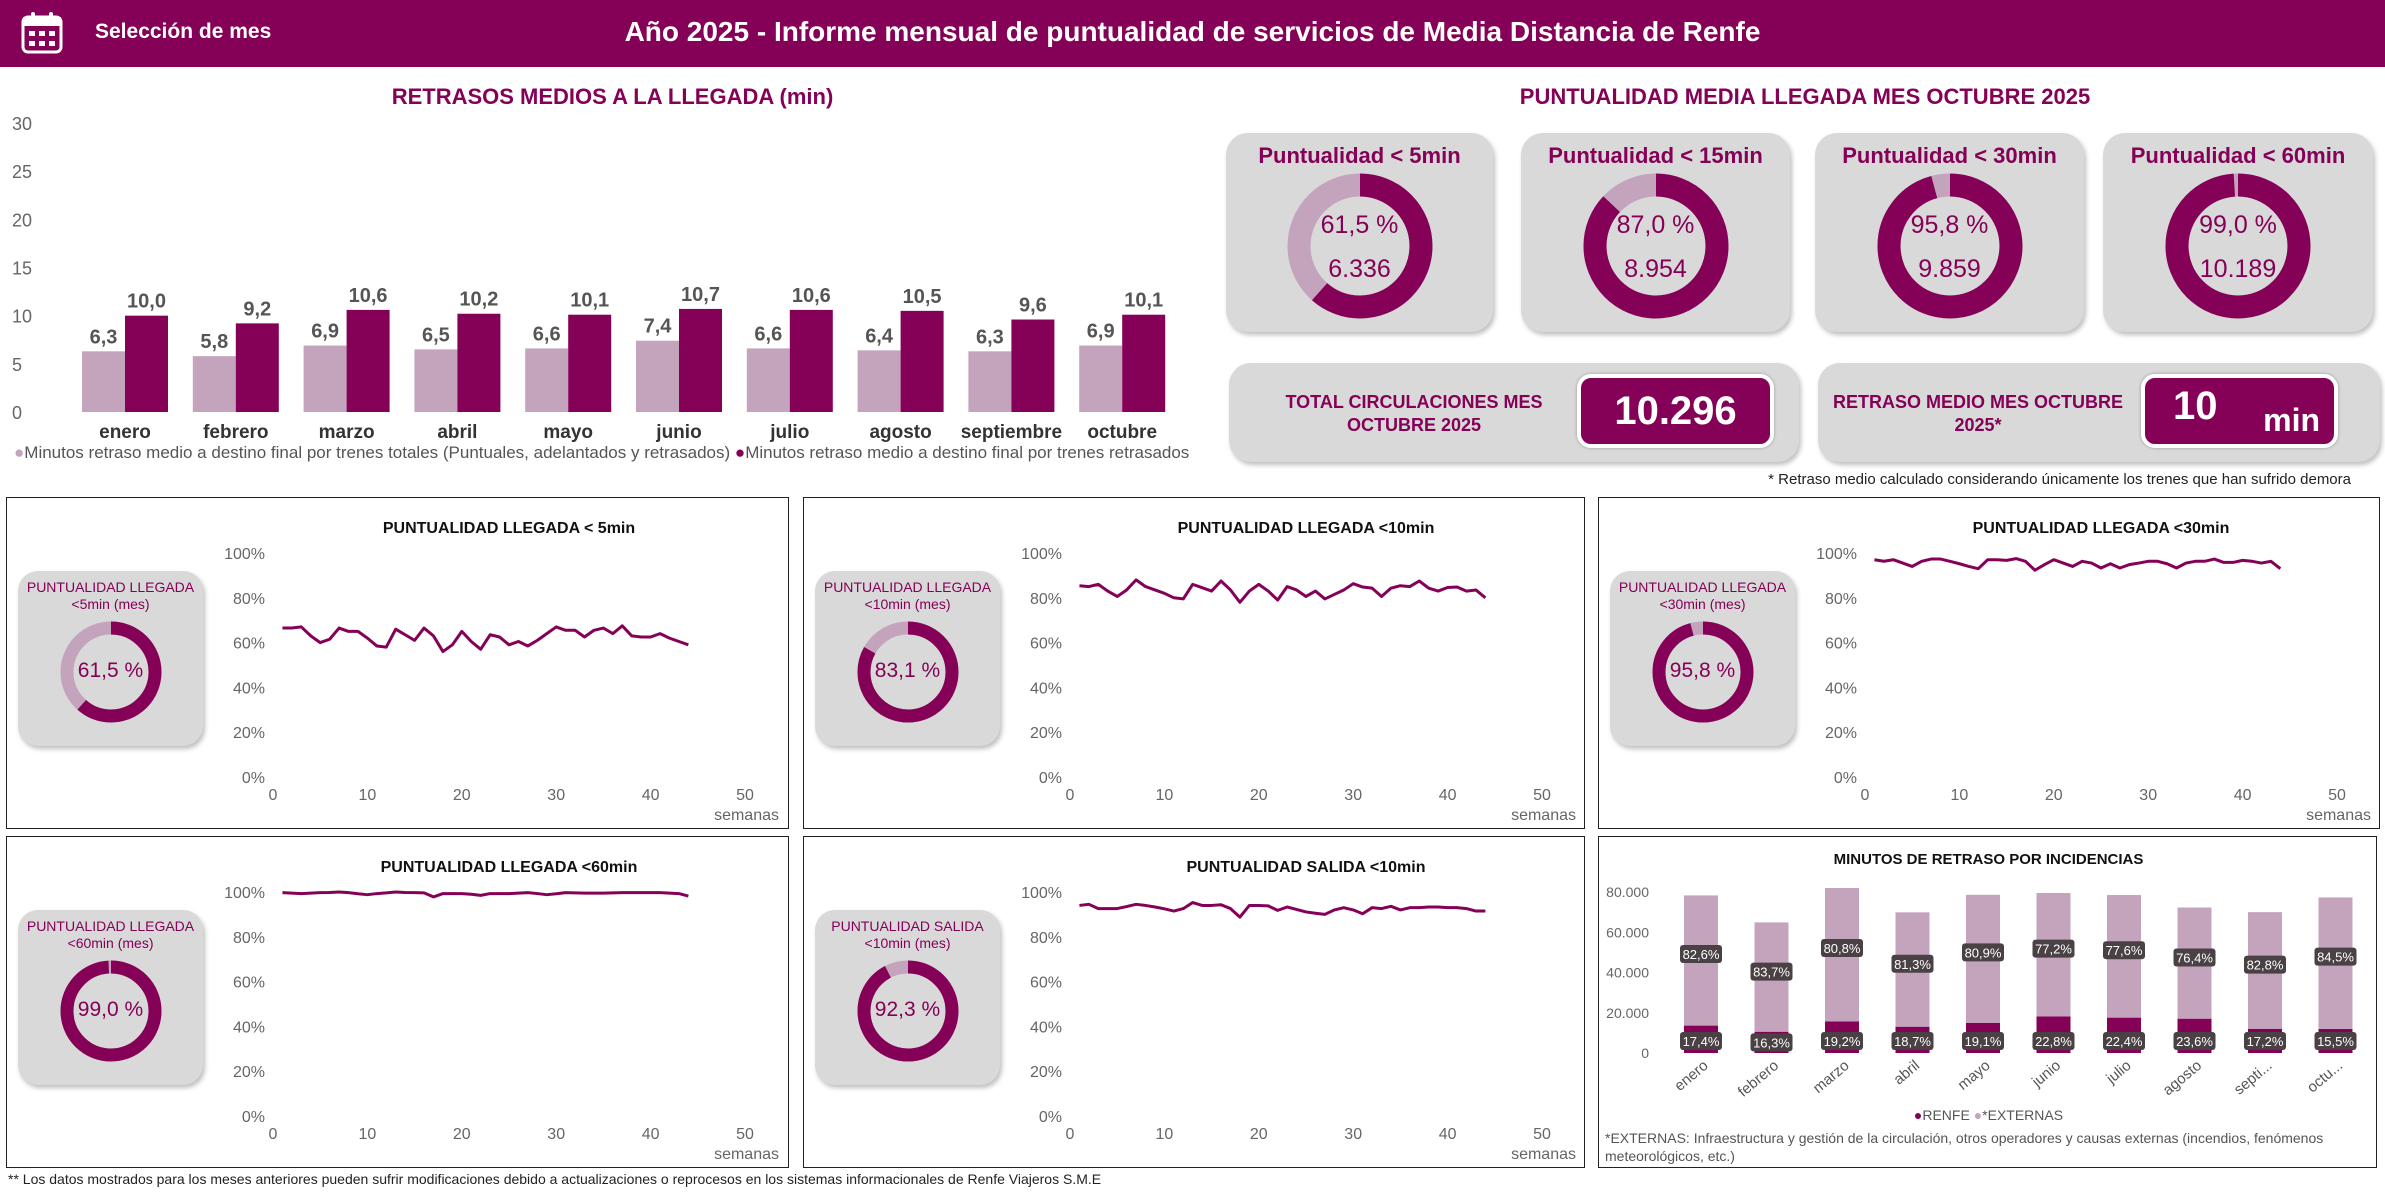  I want to click on monthly-donut-wrap: 92,3 %, so click(908, 1011).